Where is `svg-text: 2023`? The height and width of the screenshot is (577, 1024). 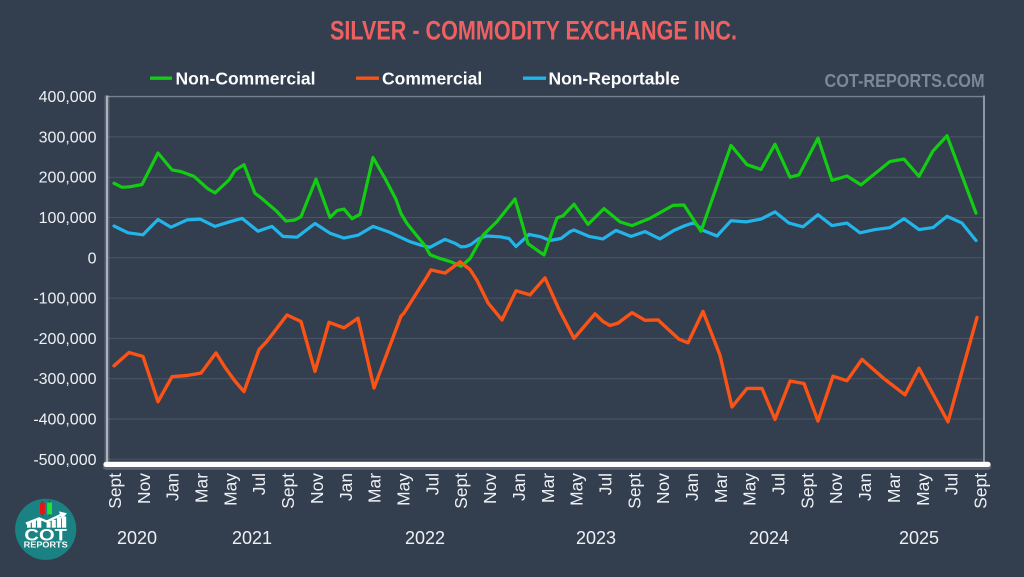
svg-text: 2023 is located at coordinates (596, 538).